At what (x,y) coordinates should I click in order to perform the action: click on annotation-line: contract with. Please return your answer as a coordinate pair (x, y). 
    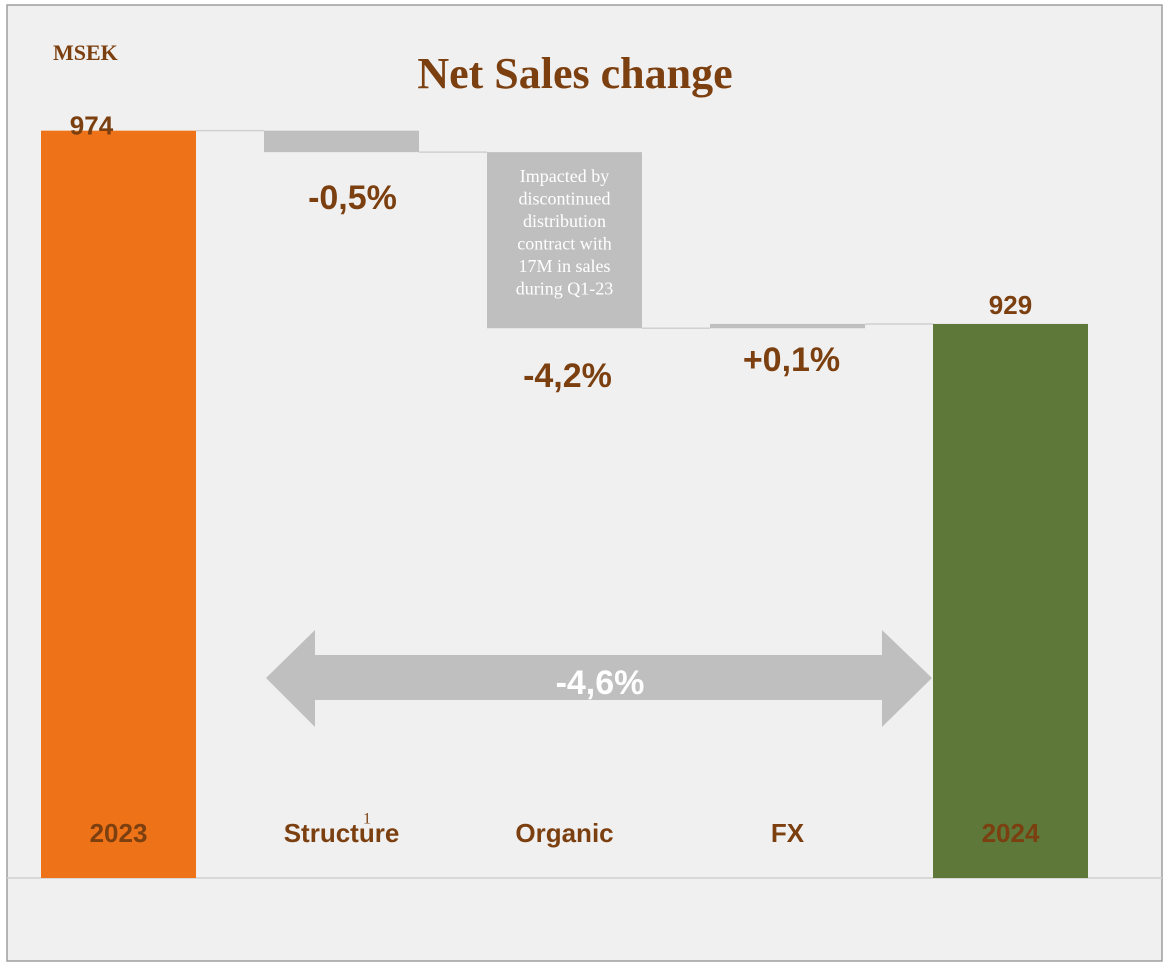
    Looking at the image, I should click on (564, 244).